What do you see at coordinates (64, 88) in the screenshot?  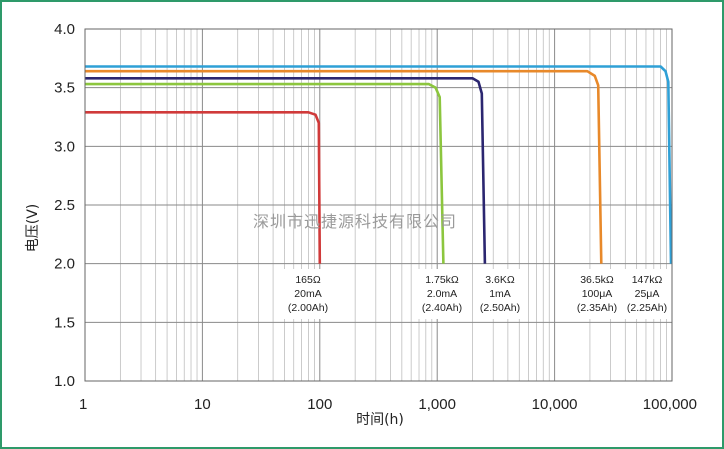 I see `y-tick-label: 3.5` at bounding box center [64, 88].